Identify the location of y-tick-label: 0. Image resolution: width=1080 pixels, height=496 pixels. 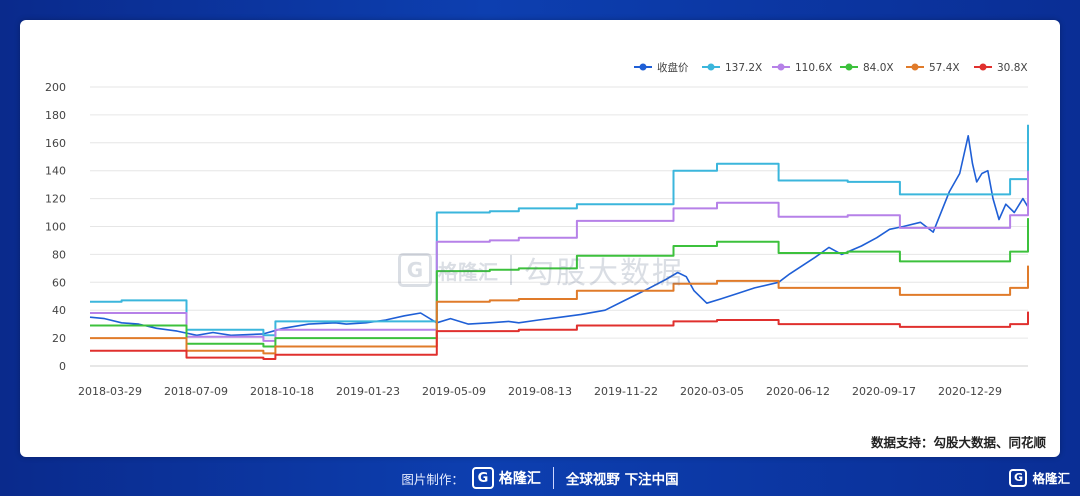
(62, 366).